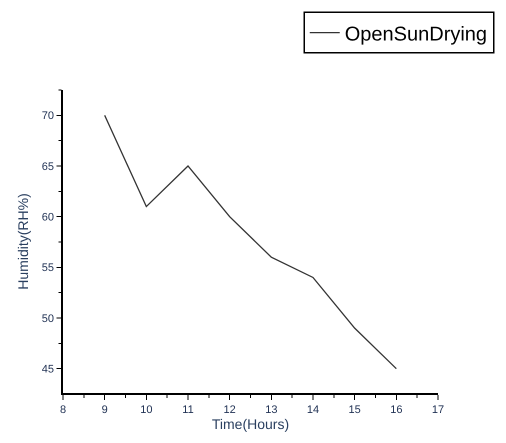 The width and height of the screenshot is (506, 443). Describe the element at coordinates (48, 268) in the screenshot. I see `y-tick-label: 55` at that location.